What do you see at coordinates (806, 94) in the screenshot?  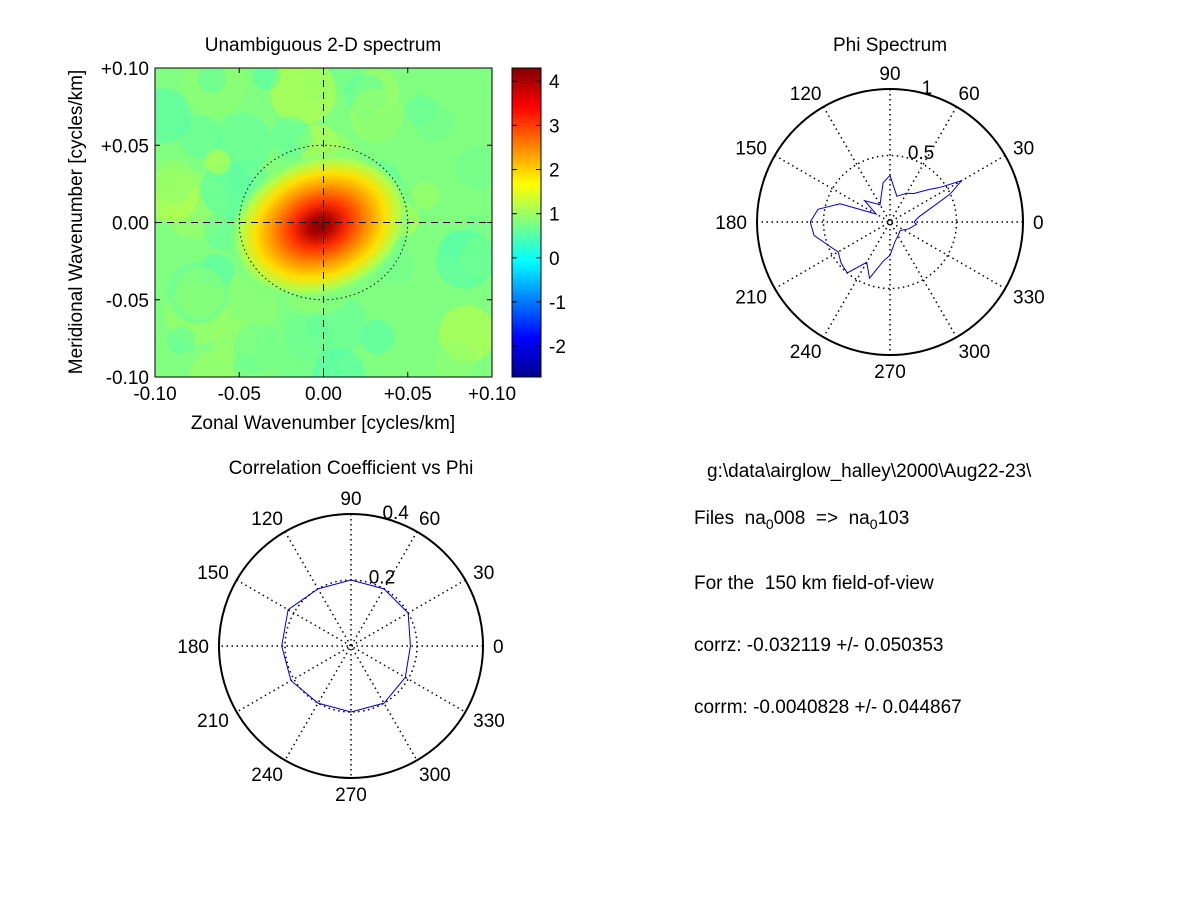 I see `phi-spectrum-angle-label: 120` at bounding box center [806, 94].